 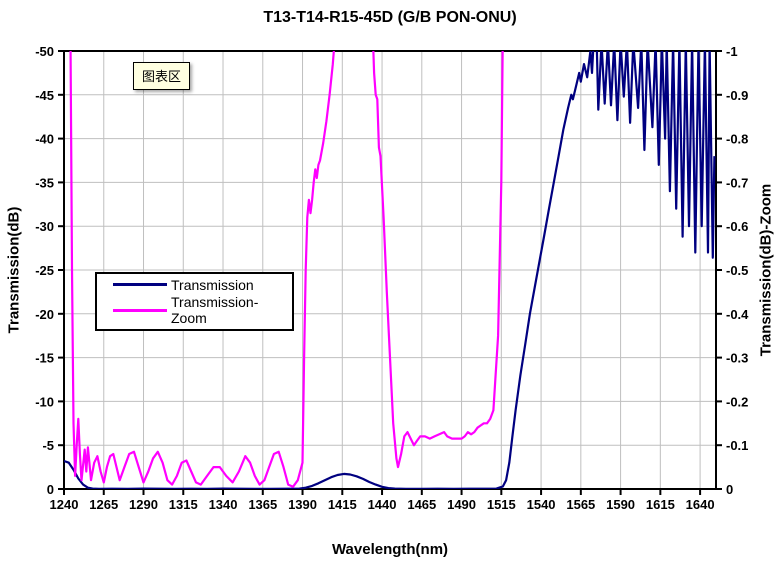 I want to click on left-tick-label: -40, so click(x=44, y=139).